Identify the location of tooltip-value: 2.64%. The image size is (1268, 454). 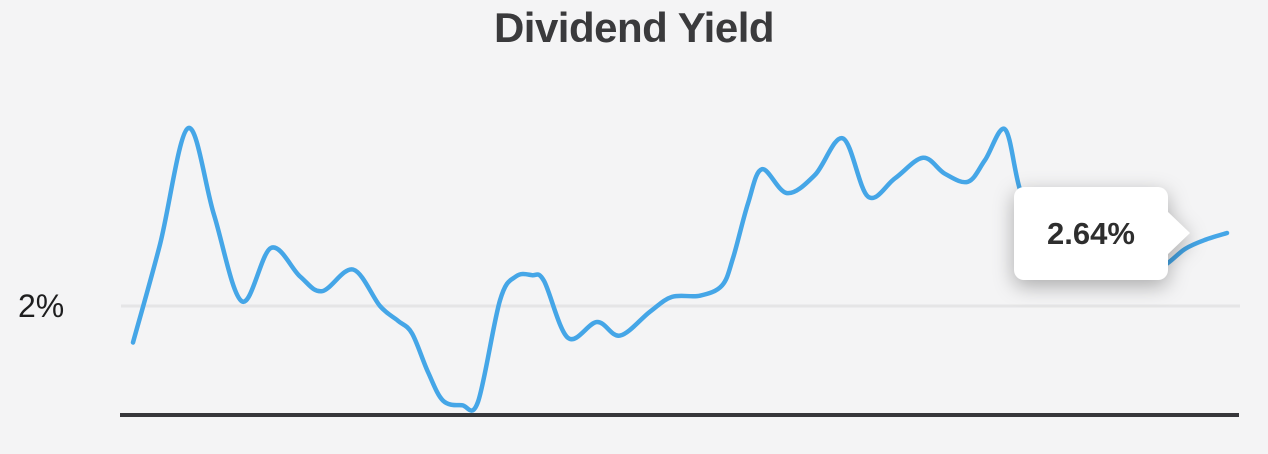
(1091, 233).